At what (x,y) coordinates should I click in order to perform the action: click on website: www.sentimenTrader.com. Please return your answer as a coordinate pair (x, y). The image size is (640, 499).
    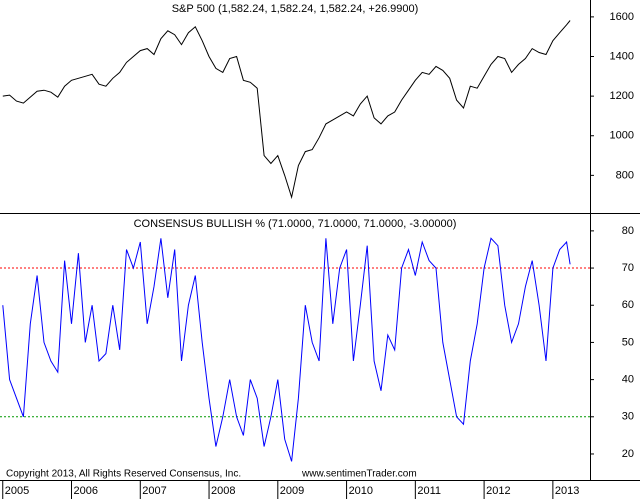
    Looking at the image, I should click on (359, 474).